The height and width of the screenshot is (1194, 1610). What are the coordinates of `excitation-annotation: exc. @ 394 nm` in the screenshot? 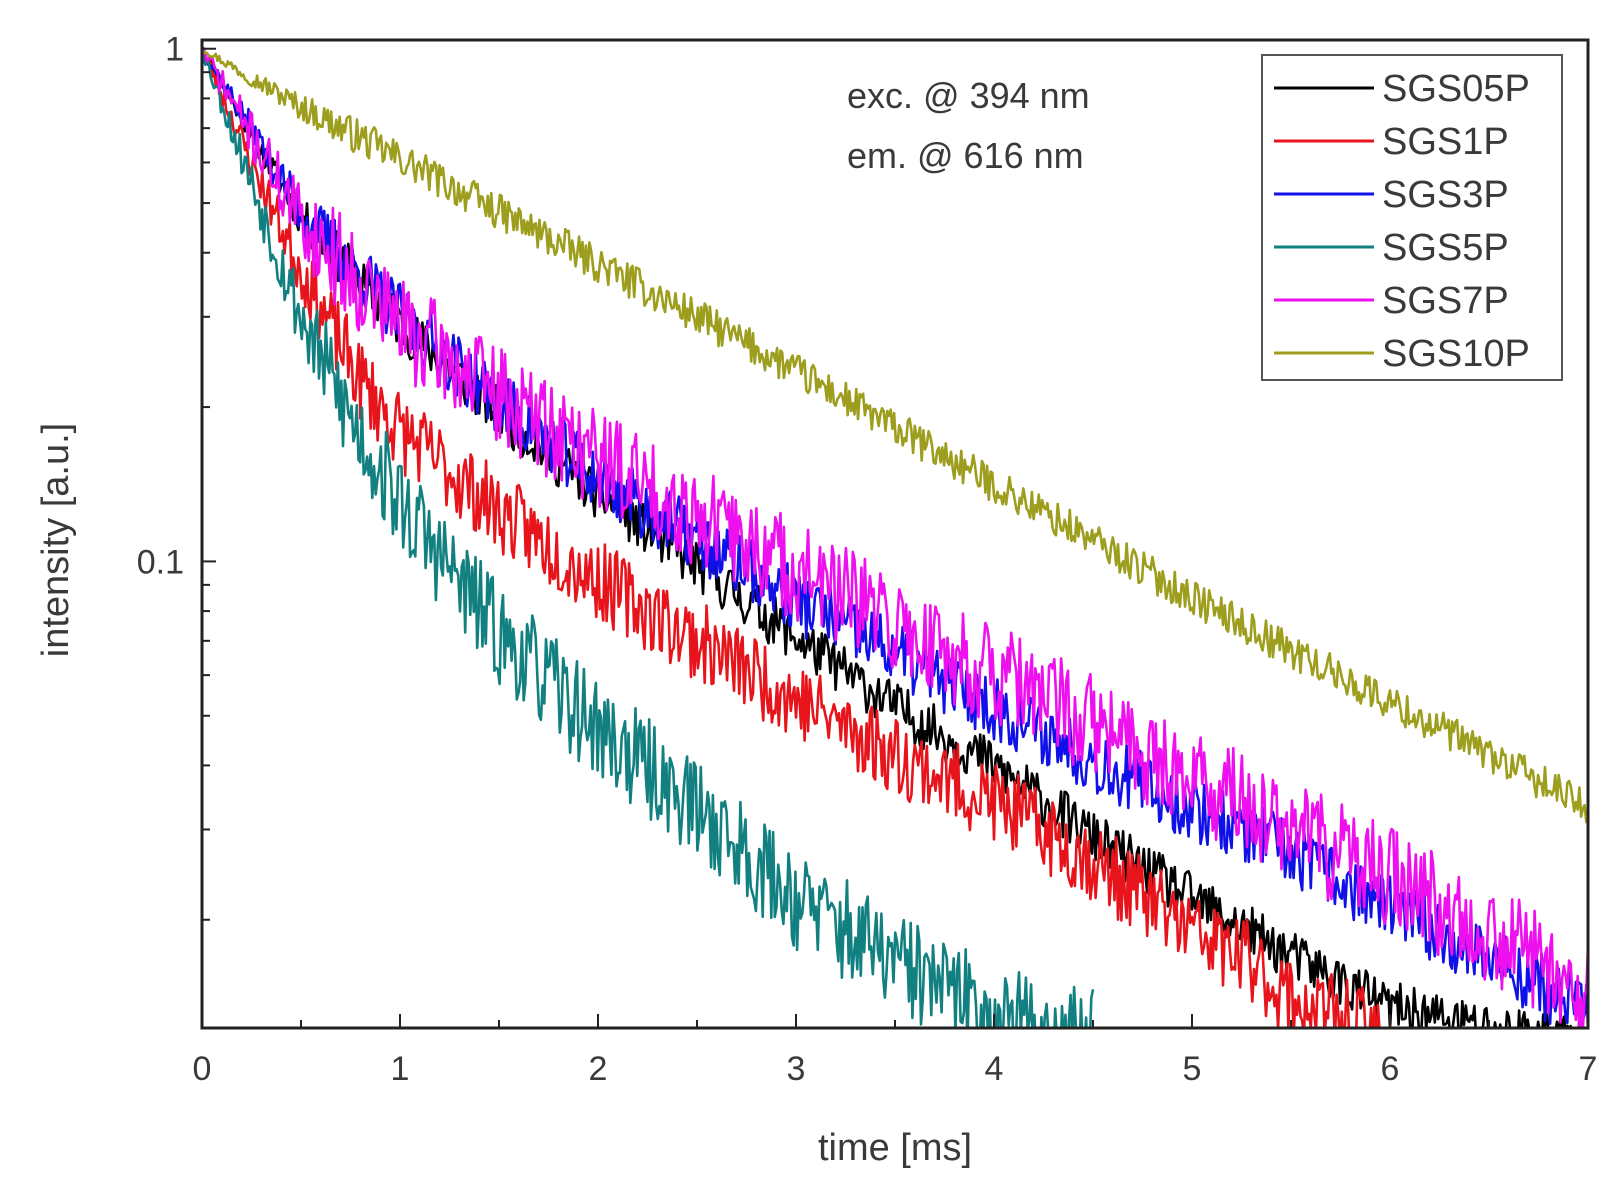 It's located at (968, 95).